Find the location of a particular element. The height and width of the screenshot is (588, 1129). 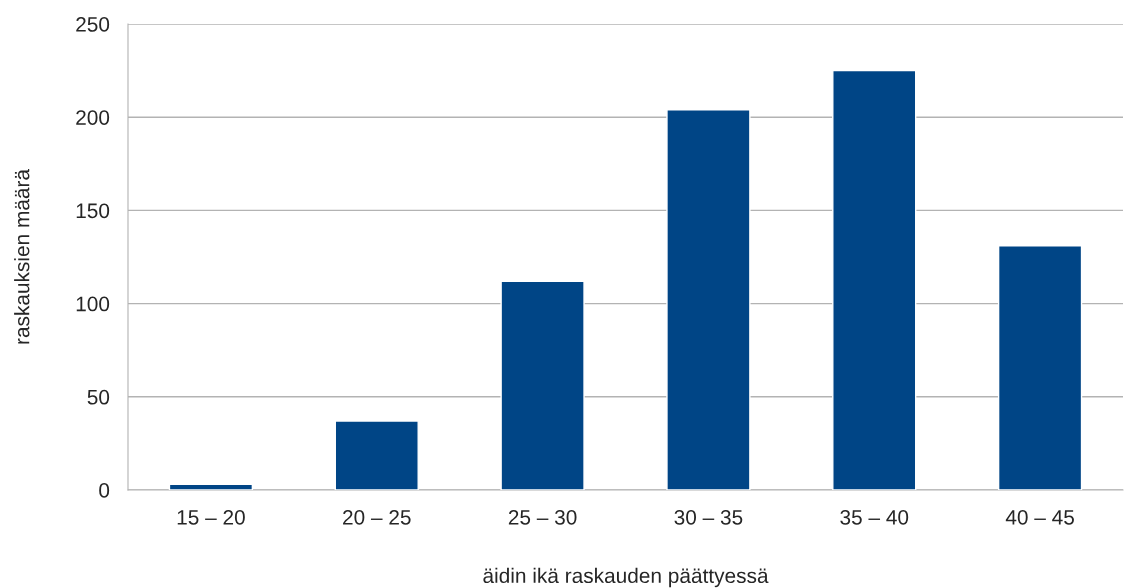

x-tick-label: 35 – 40 is located at coordinates (874, 517).